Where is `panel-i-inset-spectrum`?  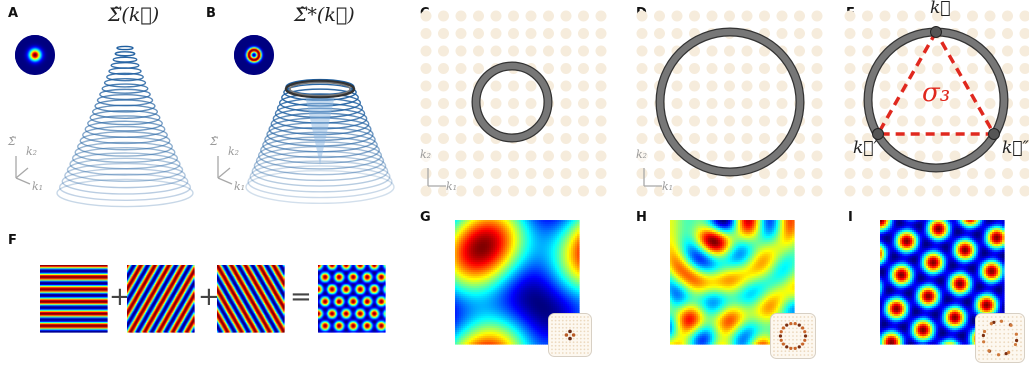
panel-i-inset-spectrum is located at coordinates (1000, 338).